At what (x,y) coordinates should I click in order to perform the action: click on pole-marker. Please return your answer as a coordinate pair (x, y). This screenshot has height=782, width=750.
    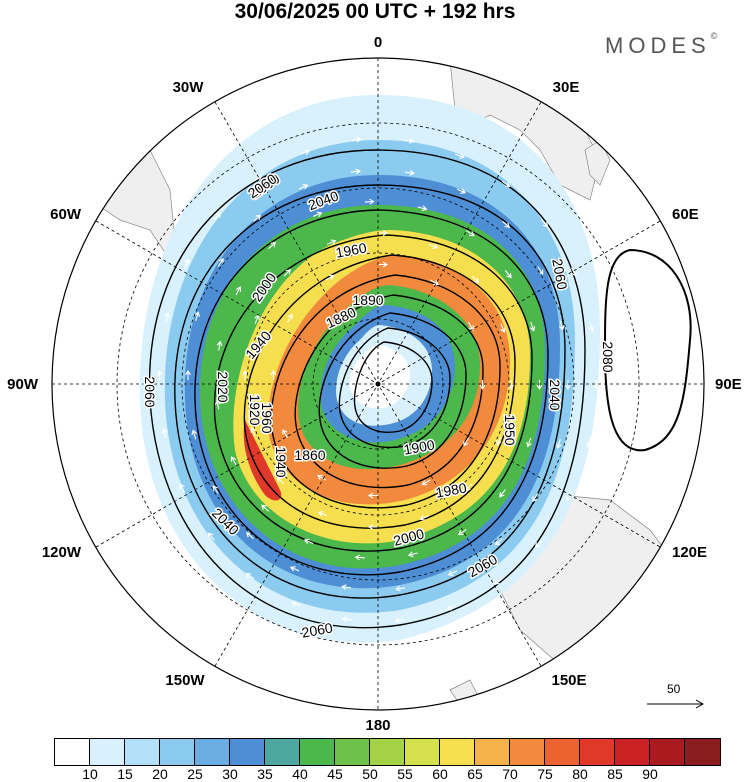
    Looking at the image, I should click on (378, 384).